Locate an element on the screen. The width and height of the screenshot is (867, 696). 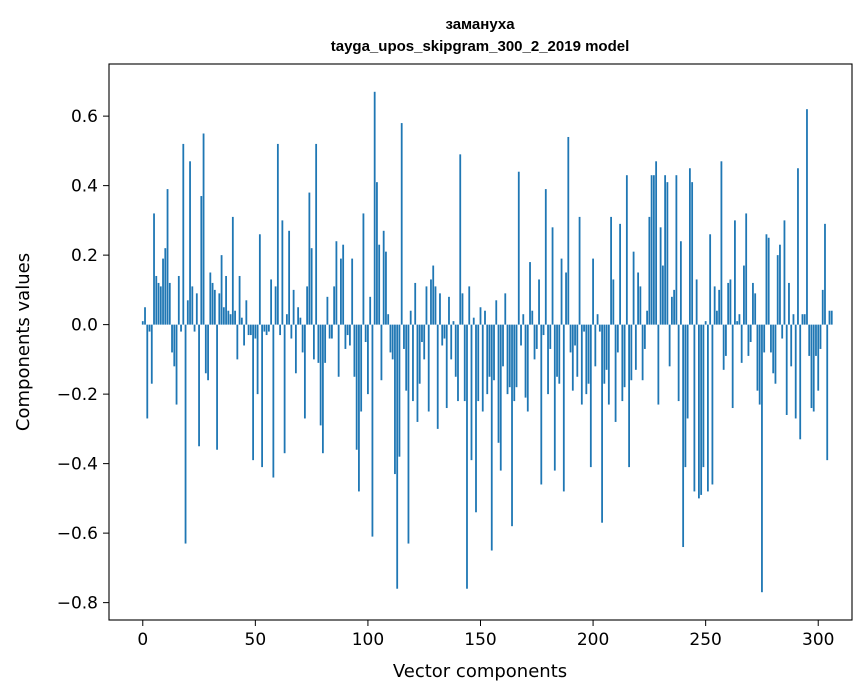
x-tick-label: 150 is located at coordinates (480, 640).